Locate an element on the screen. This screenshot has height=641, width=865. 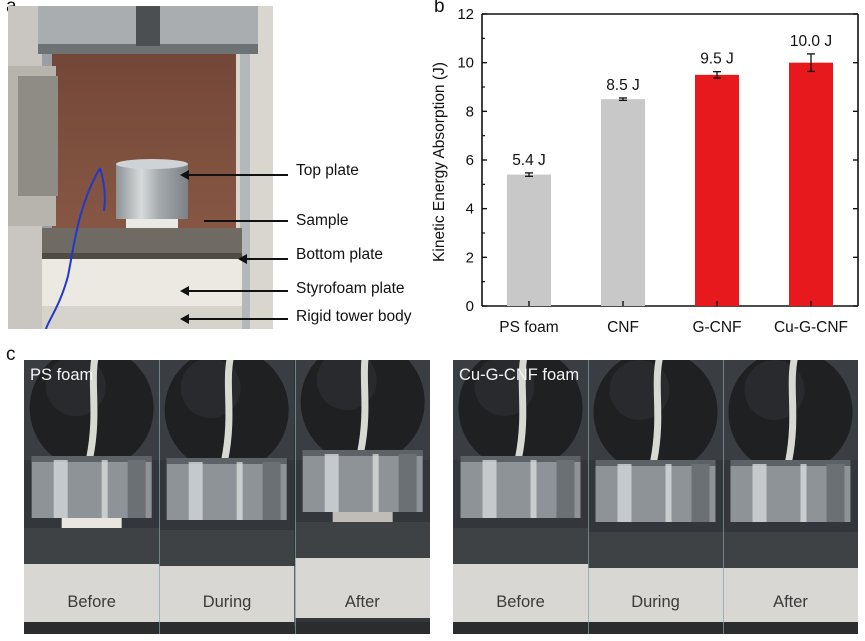
top-plate-arrowhead is located at coordinates (184, 175).